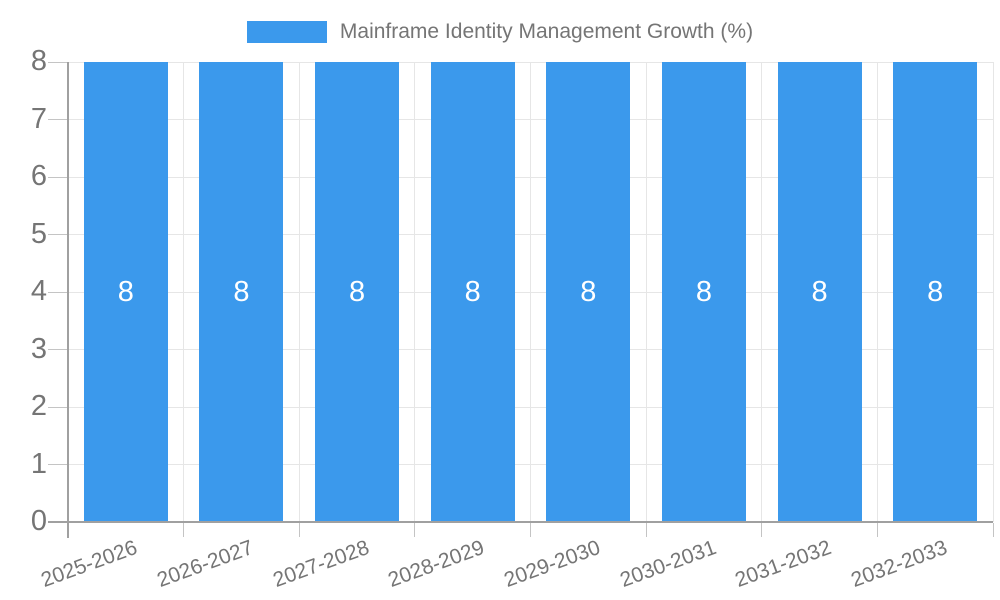 This screenshot has height=600, width=1000. What do you see at coordinates (38, 60) in the screenshot?
I see `y-tick-label: 8` at bounding box center [38, 60].